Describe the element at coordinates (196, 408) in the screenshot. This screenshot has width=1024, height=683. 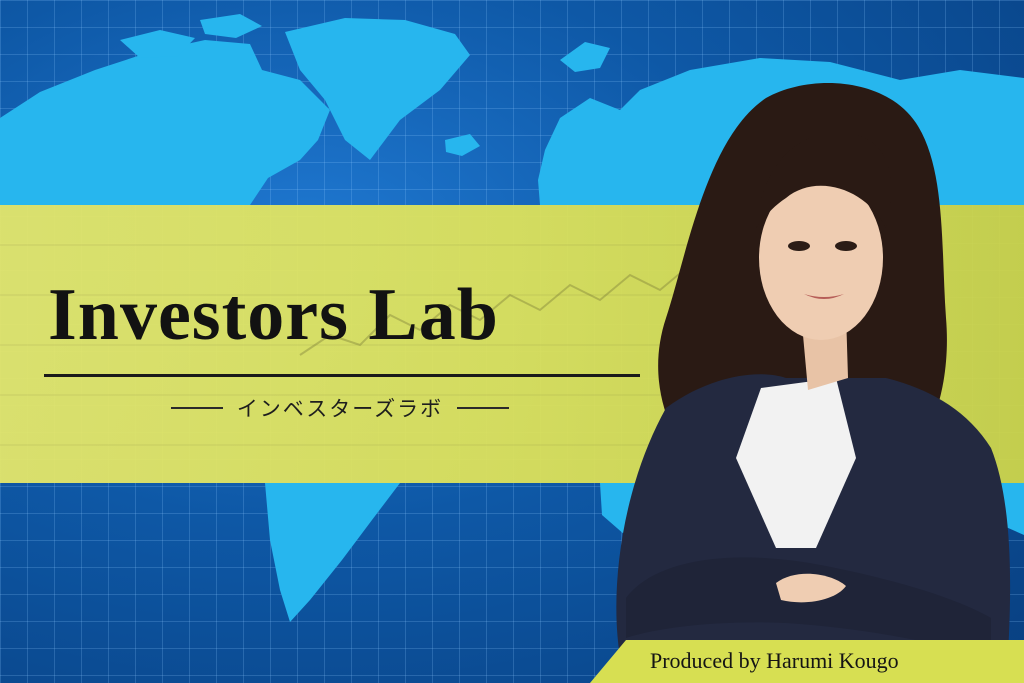
I see `left-dash` at that location.